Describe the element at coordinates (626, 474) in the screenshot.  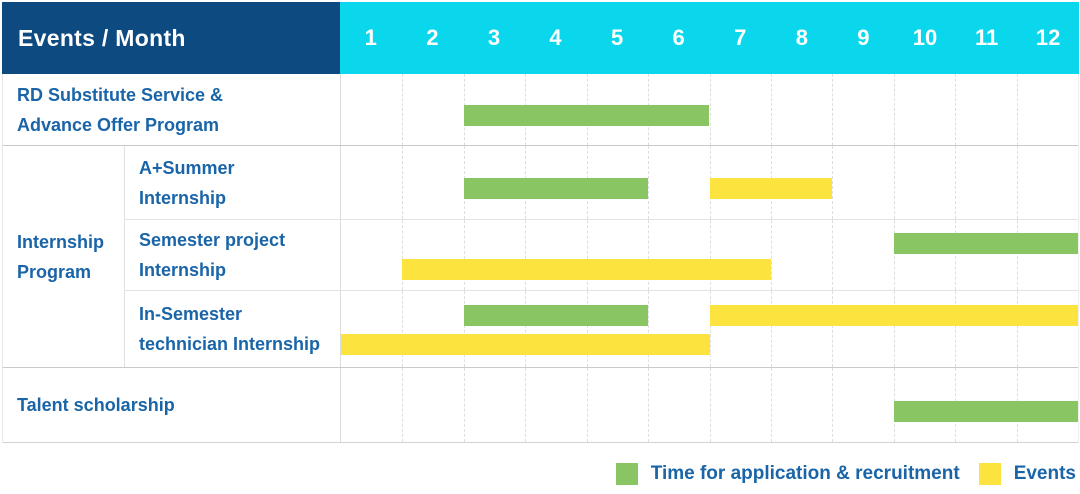
I see `application-color-swatch` at that location.